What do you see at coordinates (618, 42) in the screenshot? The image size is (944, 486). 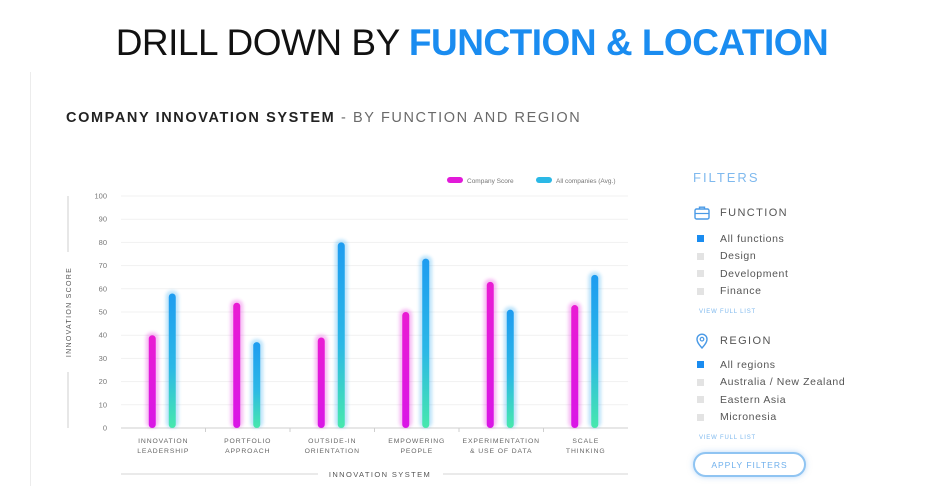 I see `hero-title-accent: FUNCTION & LOCATION` at bounding box center [618, 42].